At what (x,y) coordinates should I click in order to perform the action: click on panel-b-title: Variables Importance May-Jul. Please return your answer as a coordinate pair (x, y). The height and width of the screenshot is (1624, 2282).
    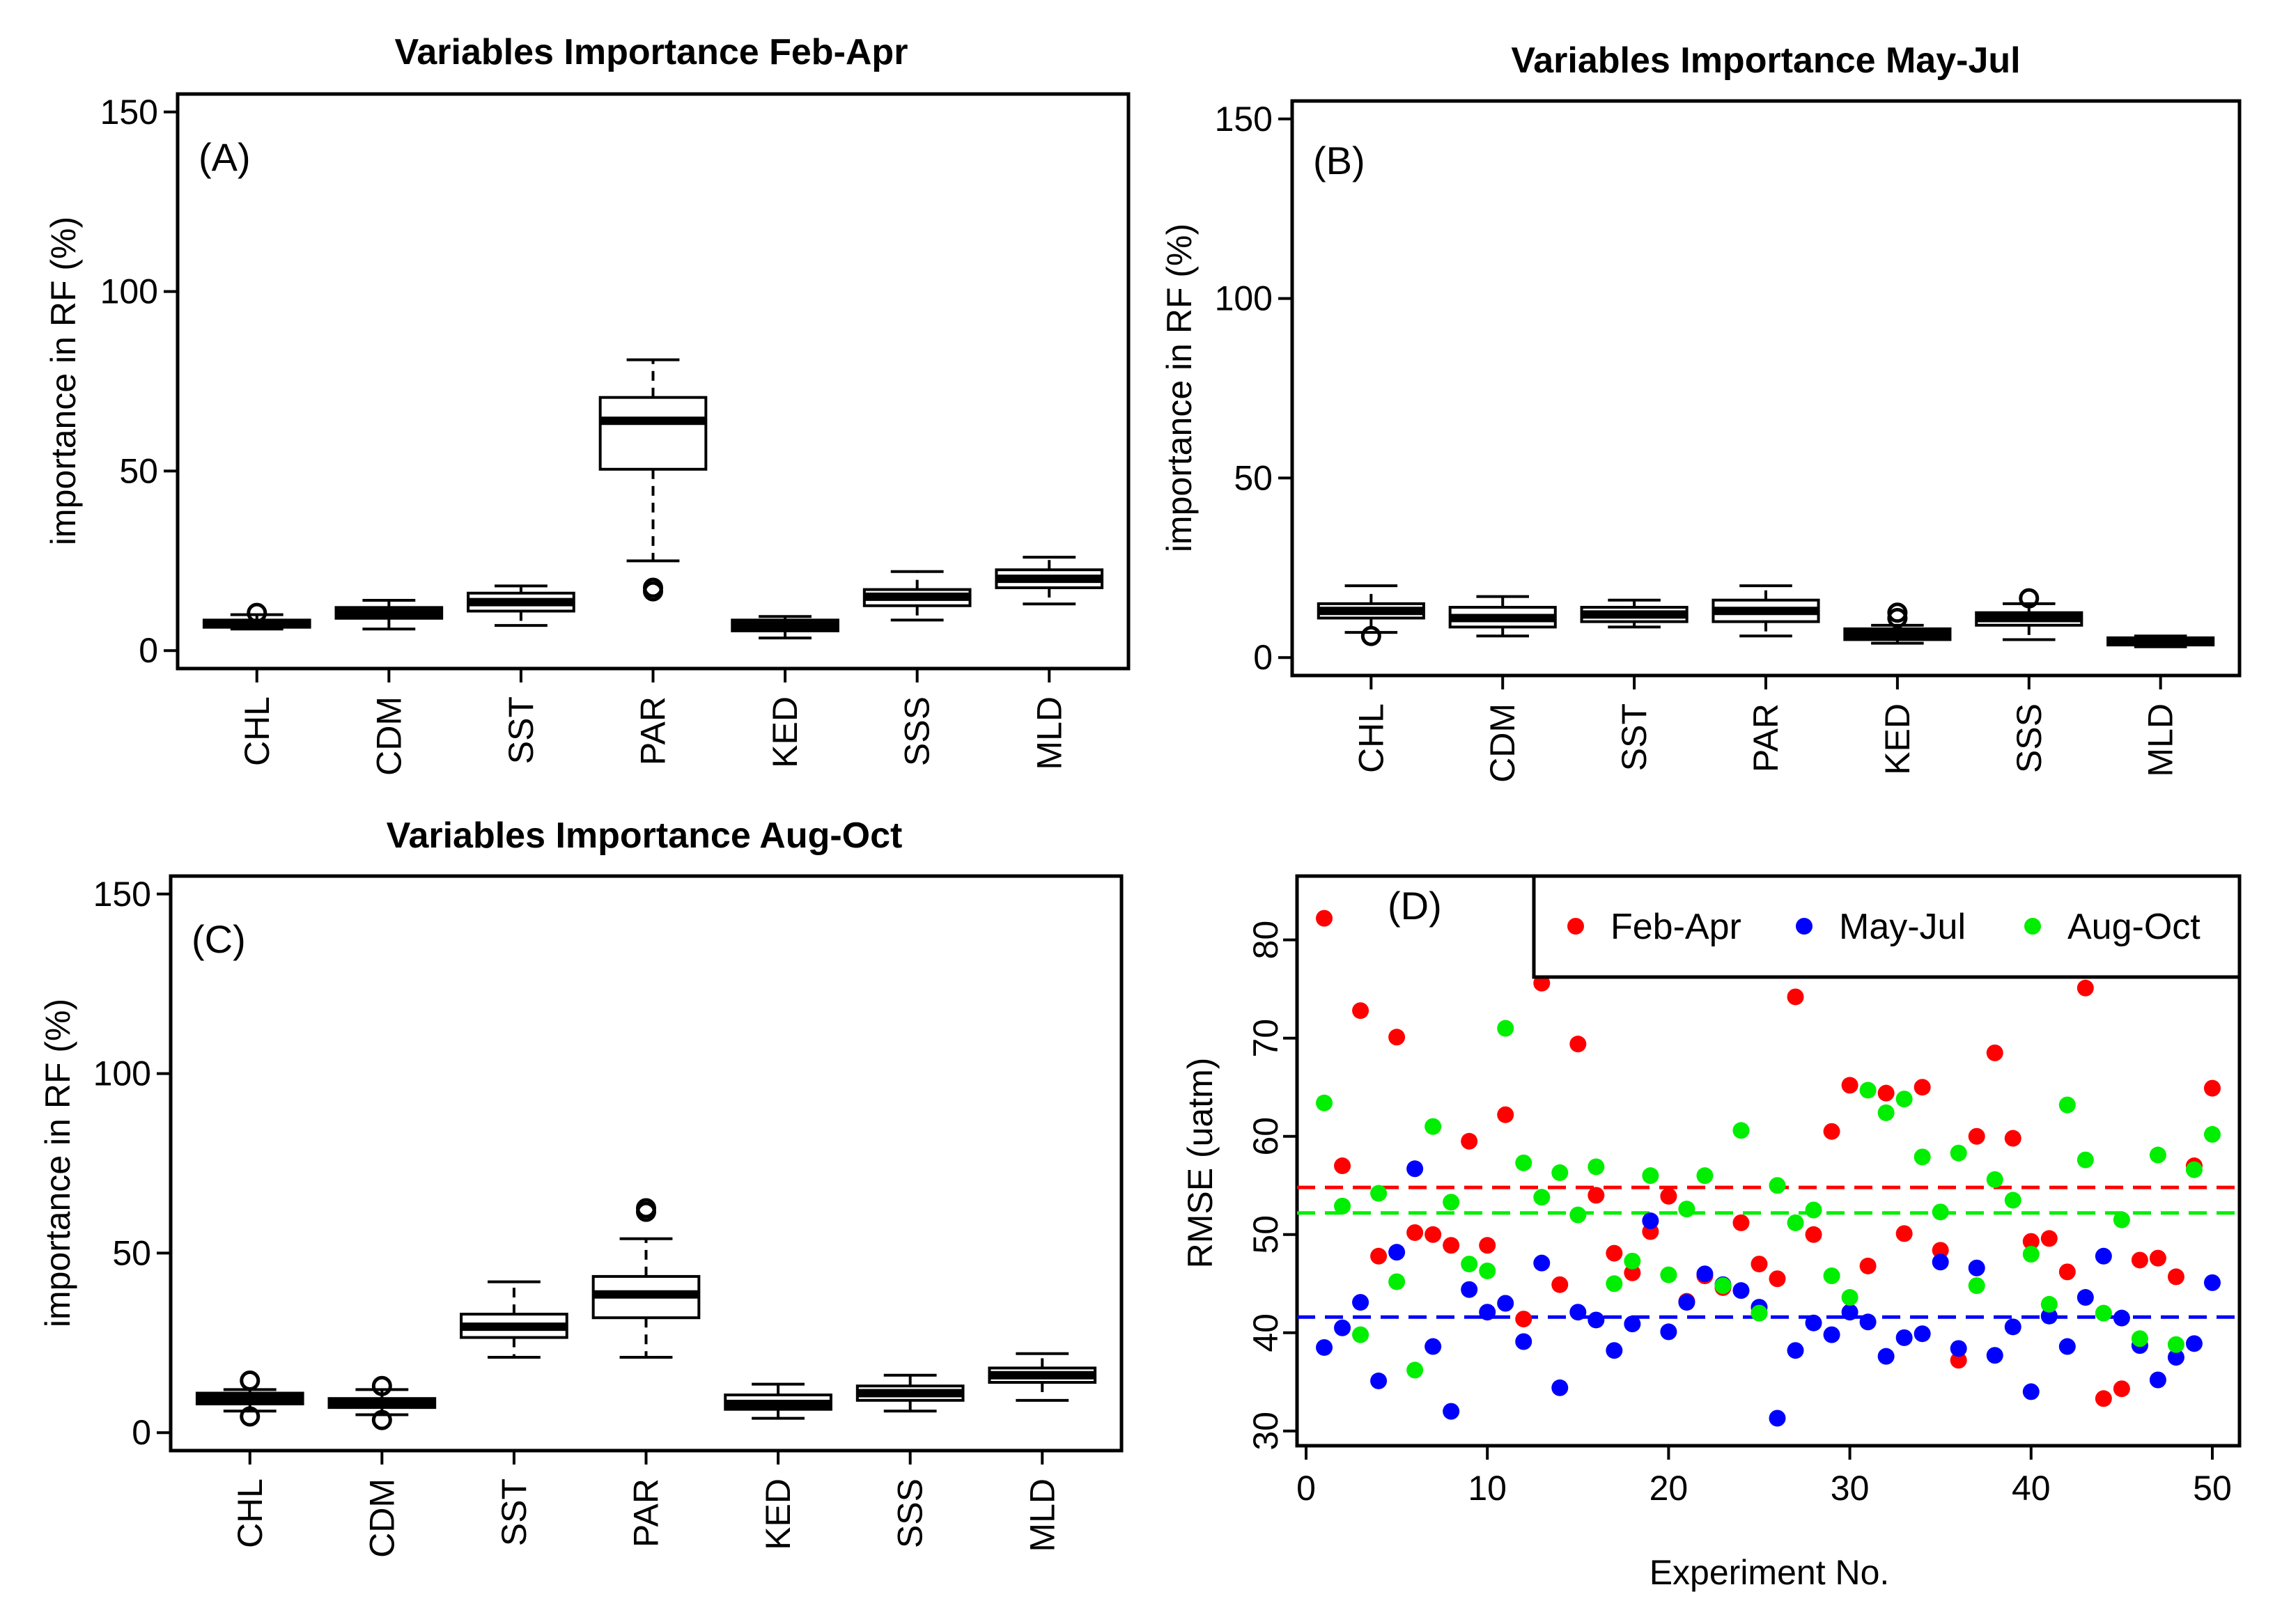
    Looking at the image, I should click on (1765, 60).